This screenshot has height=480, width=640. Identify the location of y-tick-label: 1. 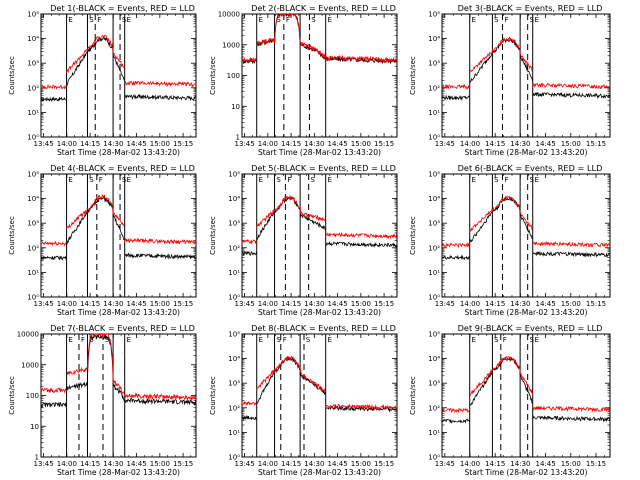
(238, 138).